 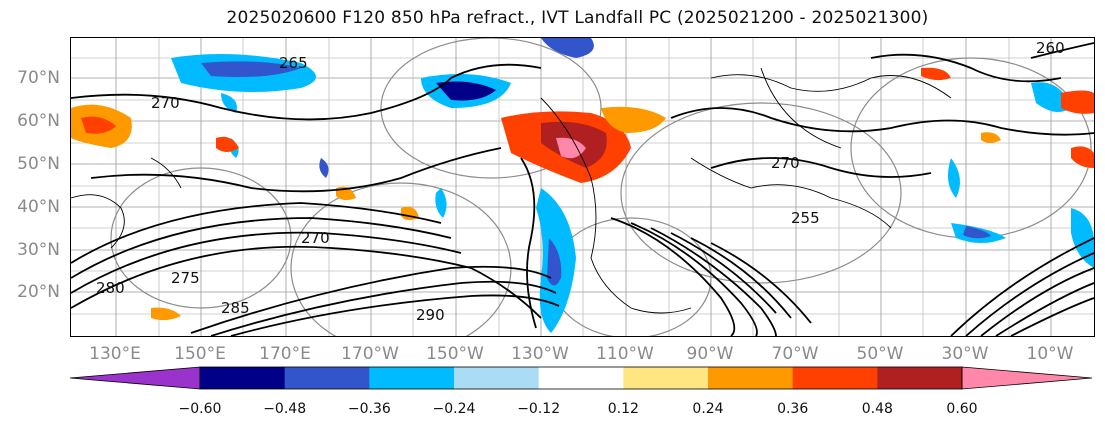 I want to click on colorbar-tick-label: −0.36, so click(x=369, y=409).